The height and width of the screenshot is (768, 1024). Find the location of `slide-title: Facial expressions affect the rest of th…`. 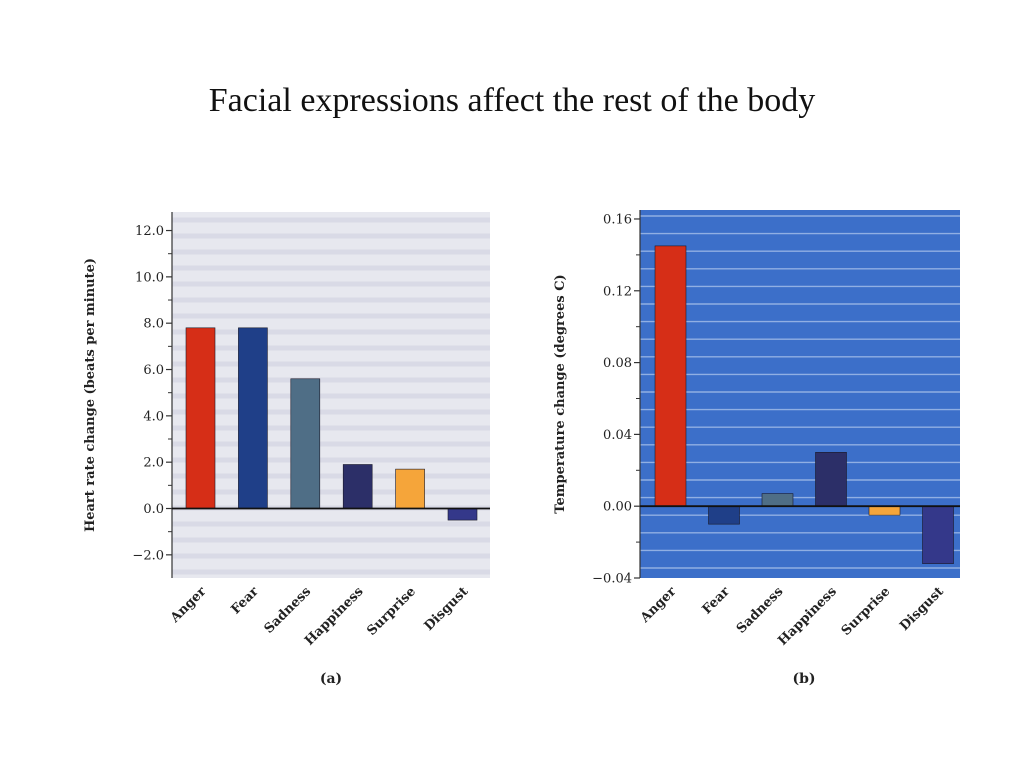

slide-title: Facial expressions affect the rest of th… is located at coordinates (512, 100).